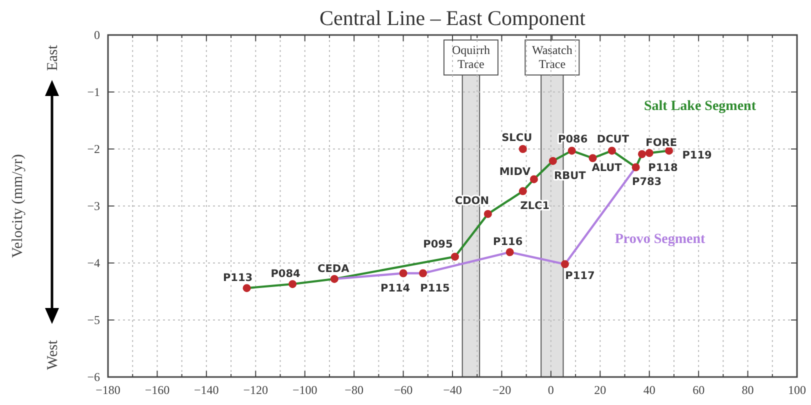 The image size is (811, 405). What do you see at coordinates (93, 149) in the screenshot?
I see `y-tick-label: −2` at bounding box center [93, 149].